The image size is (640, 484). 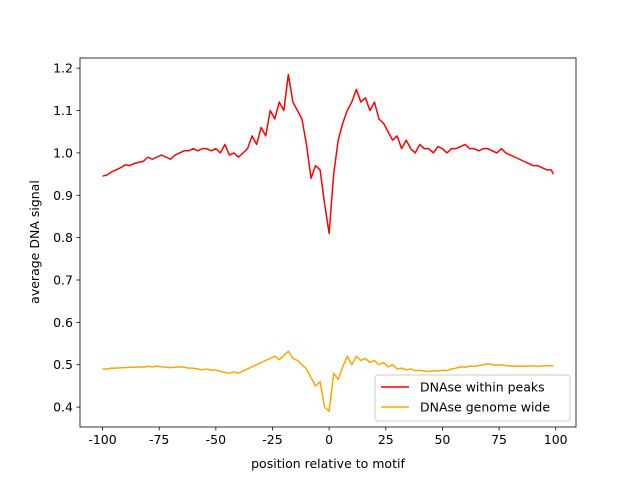 I want to click on legend-box, so click(x=472, y=398).